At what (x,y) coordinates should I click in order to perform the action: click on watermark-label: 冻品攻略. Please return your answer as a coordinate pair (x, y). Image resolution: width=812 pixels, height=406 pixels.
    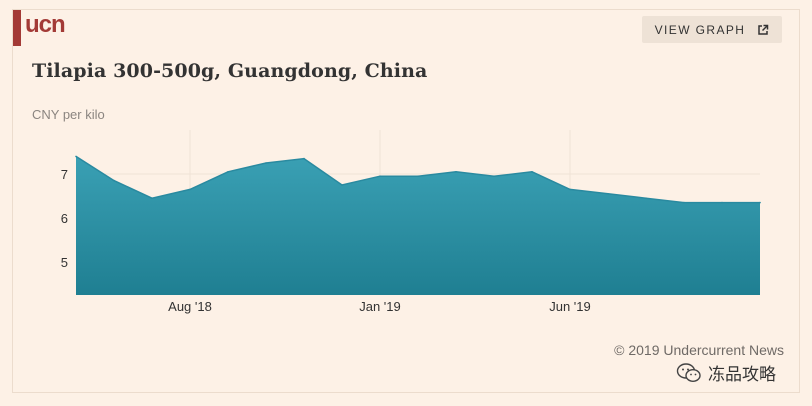
    Looking at the image, I should click on (742, 375).